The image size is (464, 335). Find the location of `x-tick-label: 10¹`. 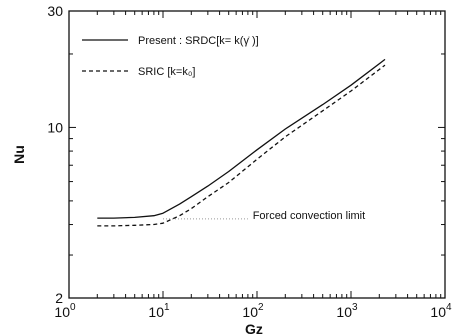

x-tick-label: 10¹ is located at coordinates (159, 311).